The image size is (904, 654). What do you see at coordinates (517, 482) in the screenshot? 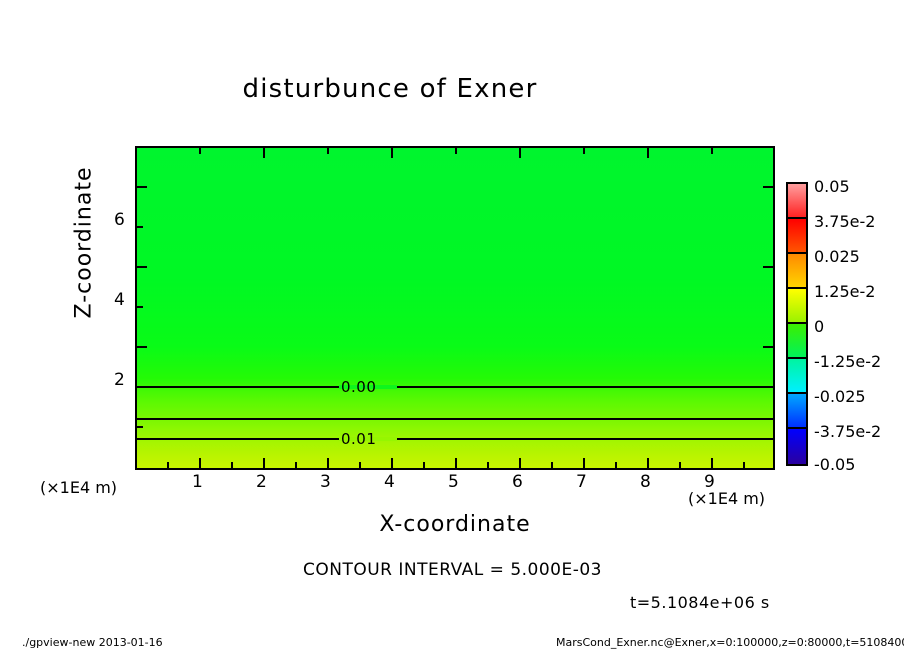
I see `x-tick-label-6: 6` at bounding box center [517, 482].